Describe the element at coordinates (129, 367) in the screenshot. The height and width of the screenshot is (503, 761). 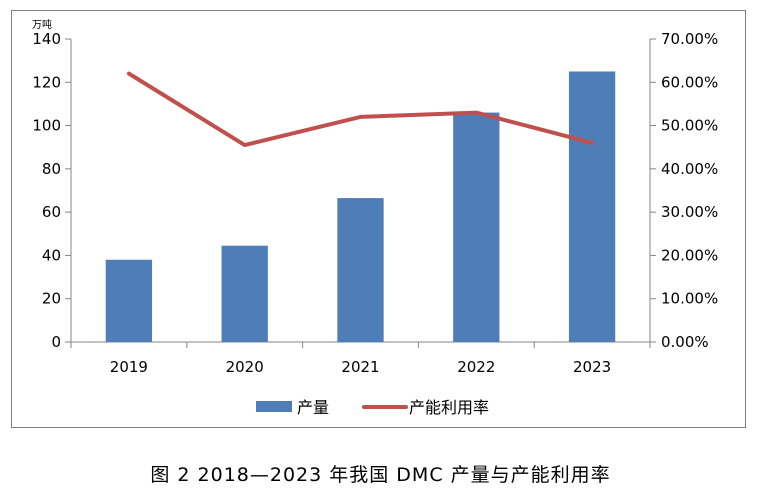
I see `x-tick-label: 2019` at that location.